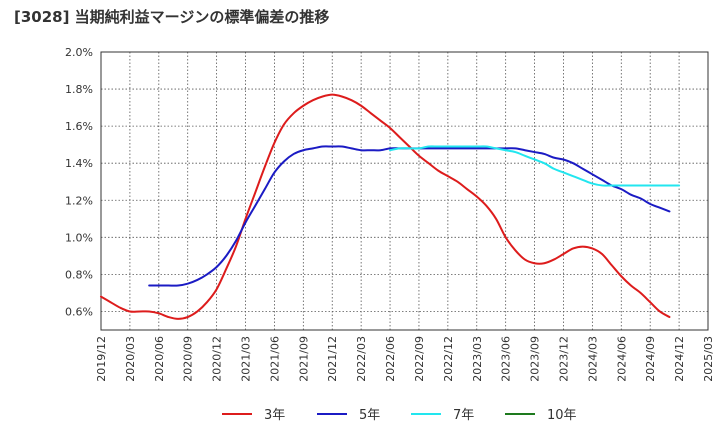  I want to click on legend-label: 3年, so click(274, 415).